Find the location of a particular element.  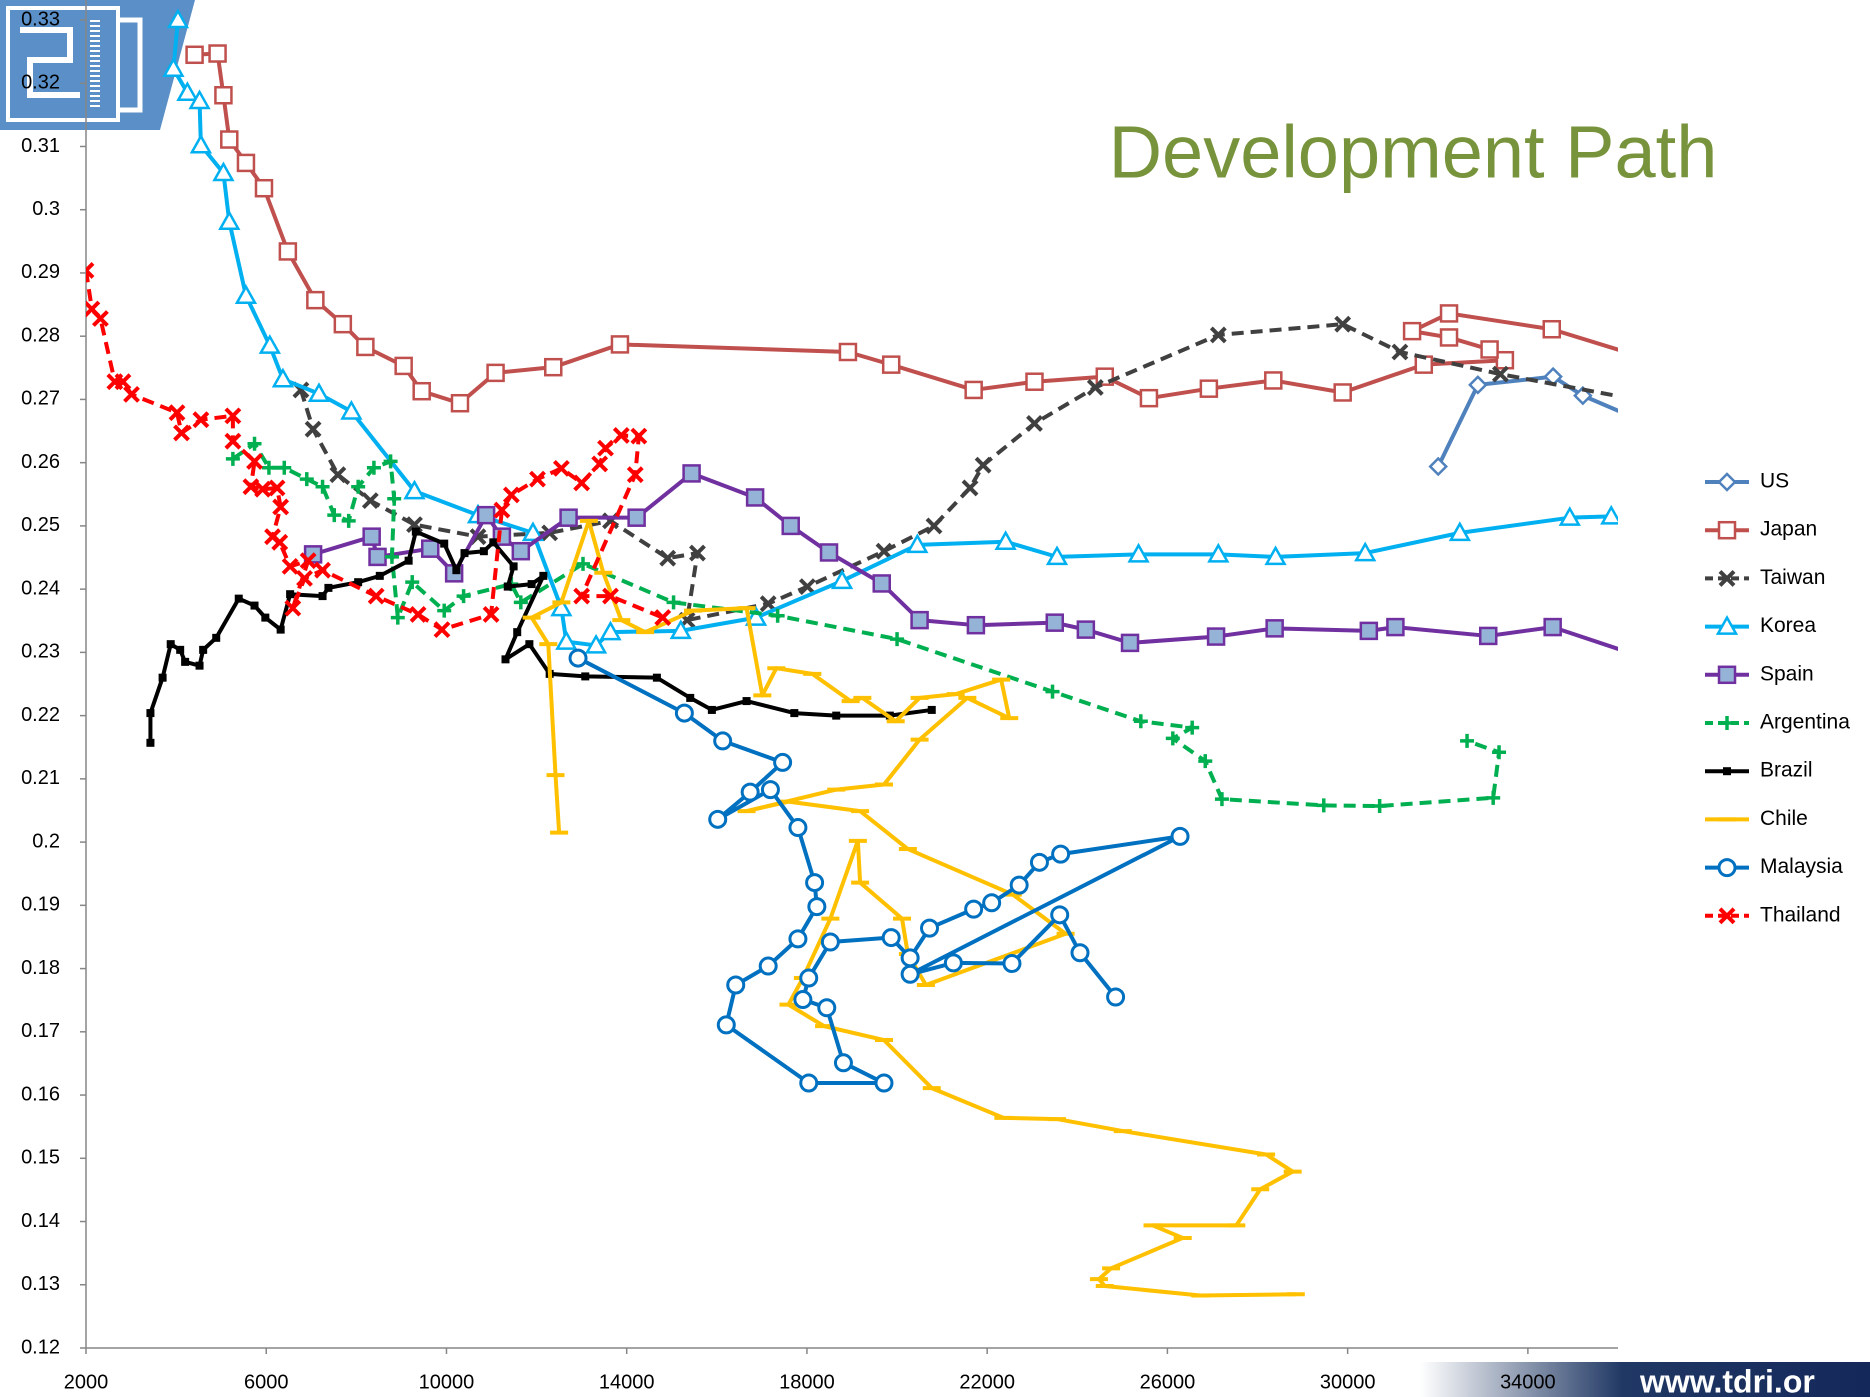

x-tick-label: 6000 is located at coordinates (266, 1382).